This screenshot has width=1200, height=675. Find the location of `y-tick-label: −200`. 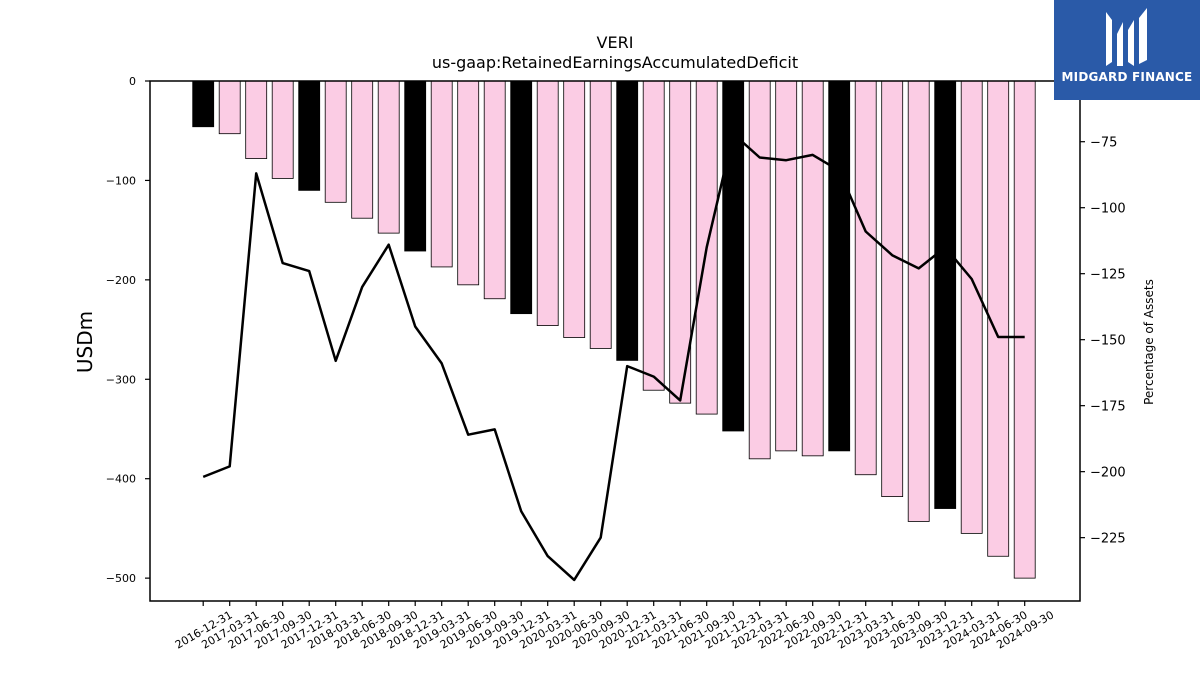

y-tick-label: −200 is located at coordinates (121, 280).